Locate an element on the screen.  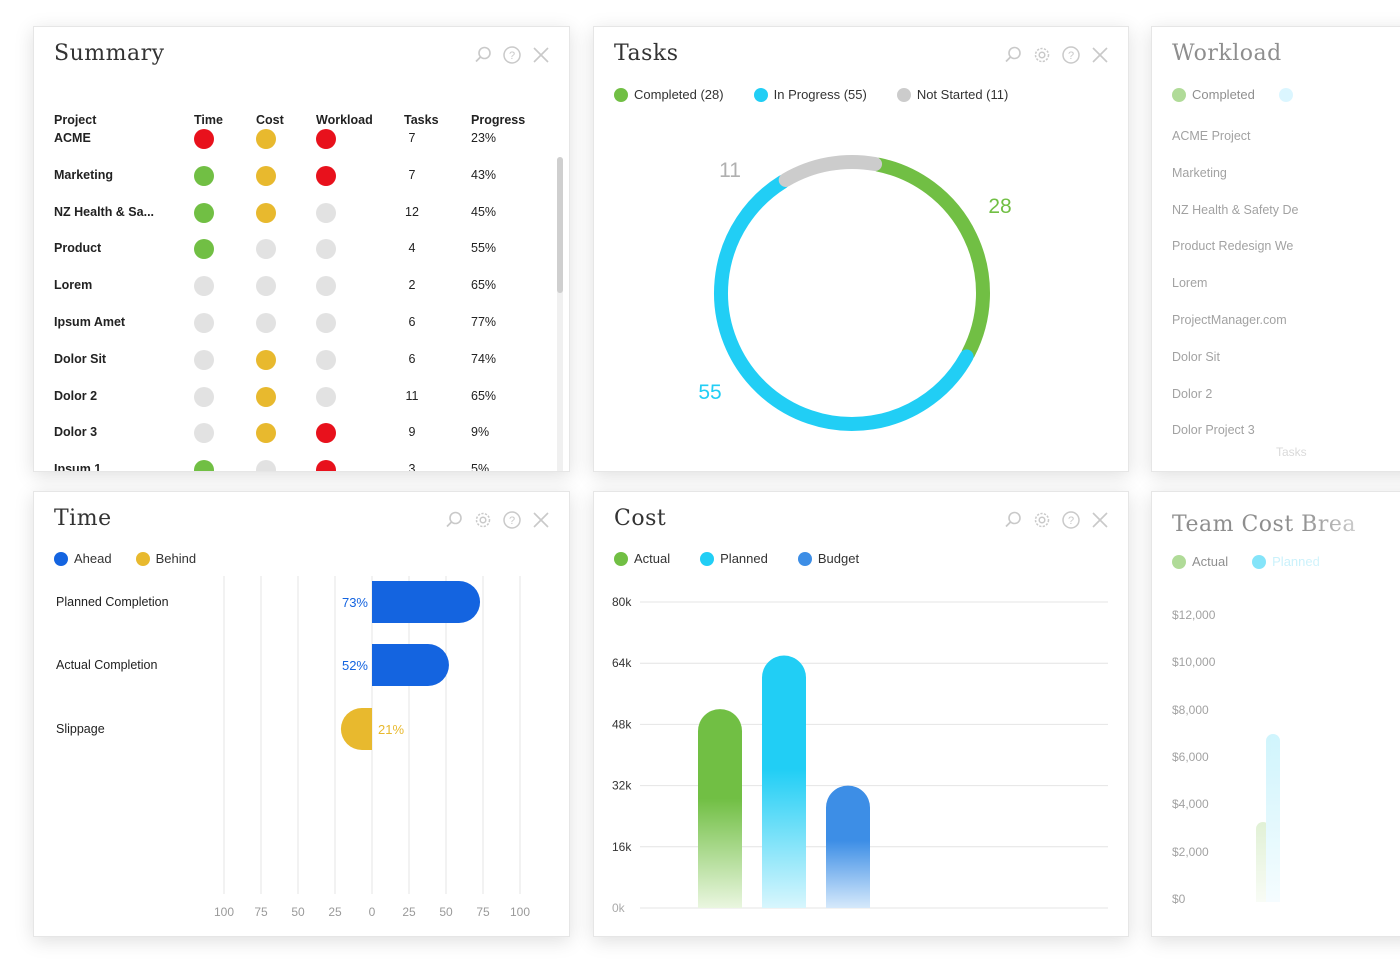
table-row: Ipsum 1 3 5% is located at coordinates (301, 466).